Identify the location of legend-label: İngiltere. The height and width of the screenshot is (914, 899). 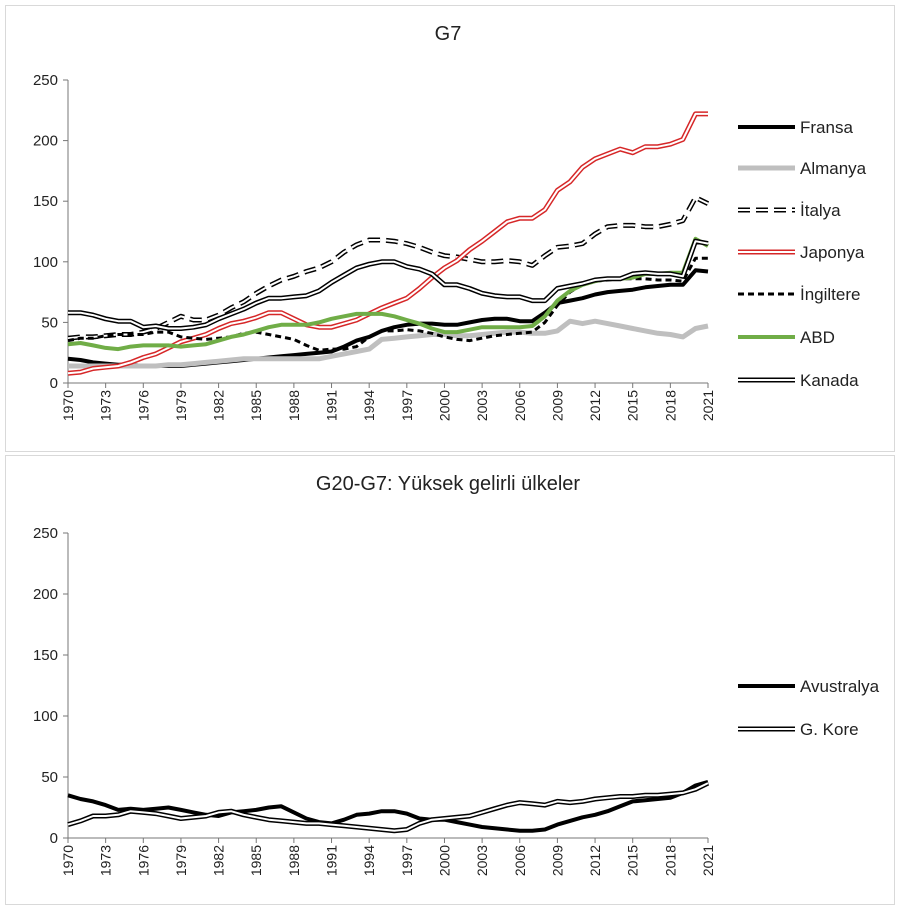
(830, 294).